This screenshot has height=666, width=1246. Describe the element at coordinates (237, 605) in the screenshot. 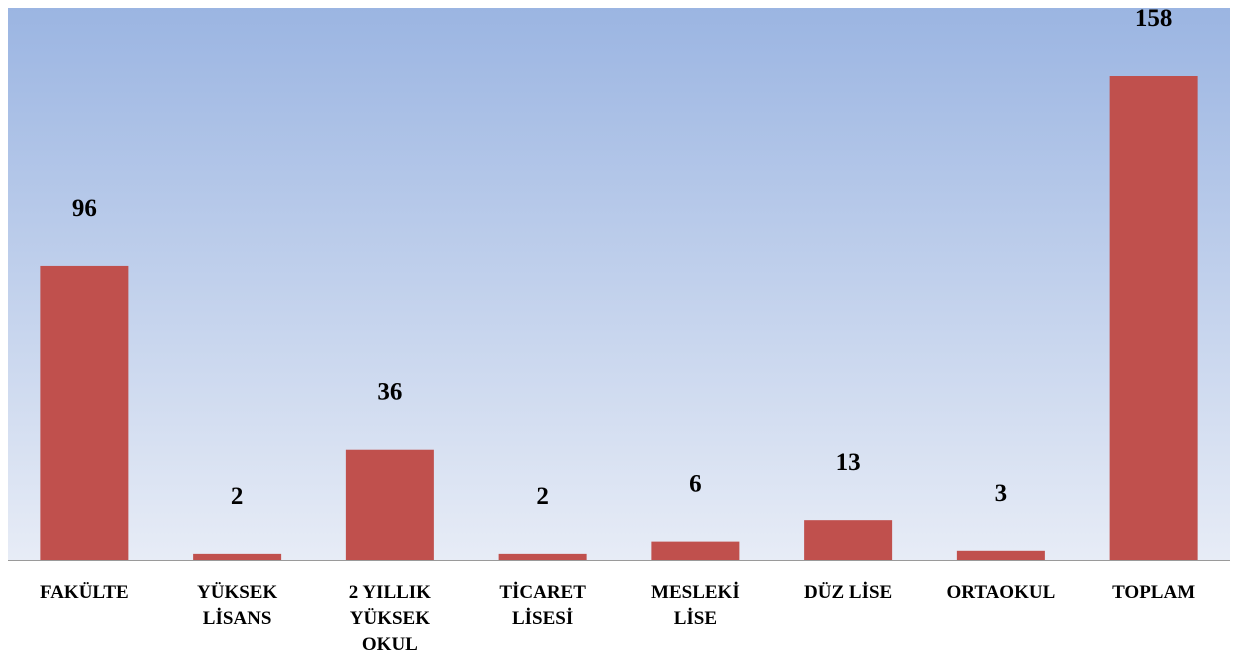

I see `x-tick-label: YÜKSEK LİSANS` at that location.